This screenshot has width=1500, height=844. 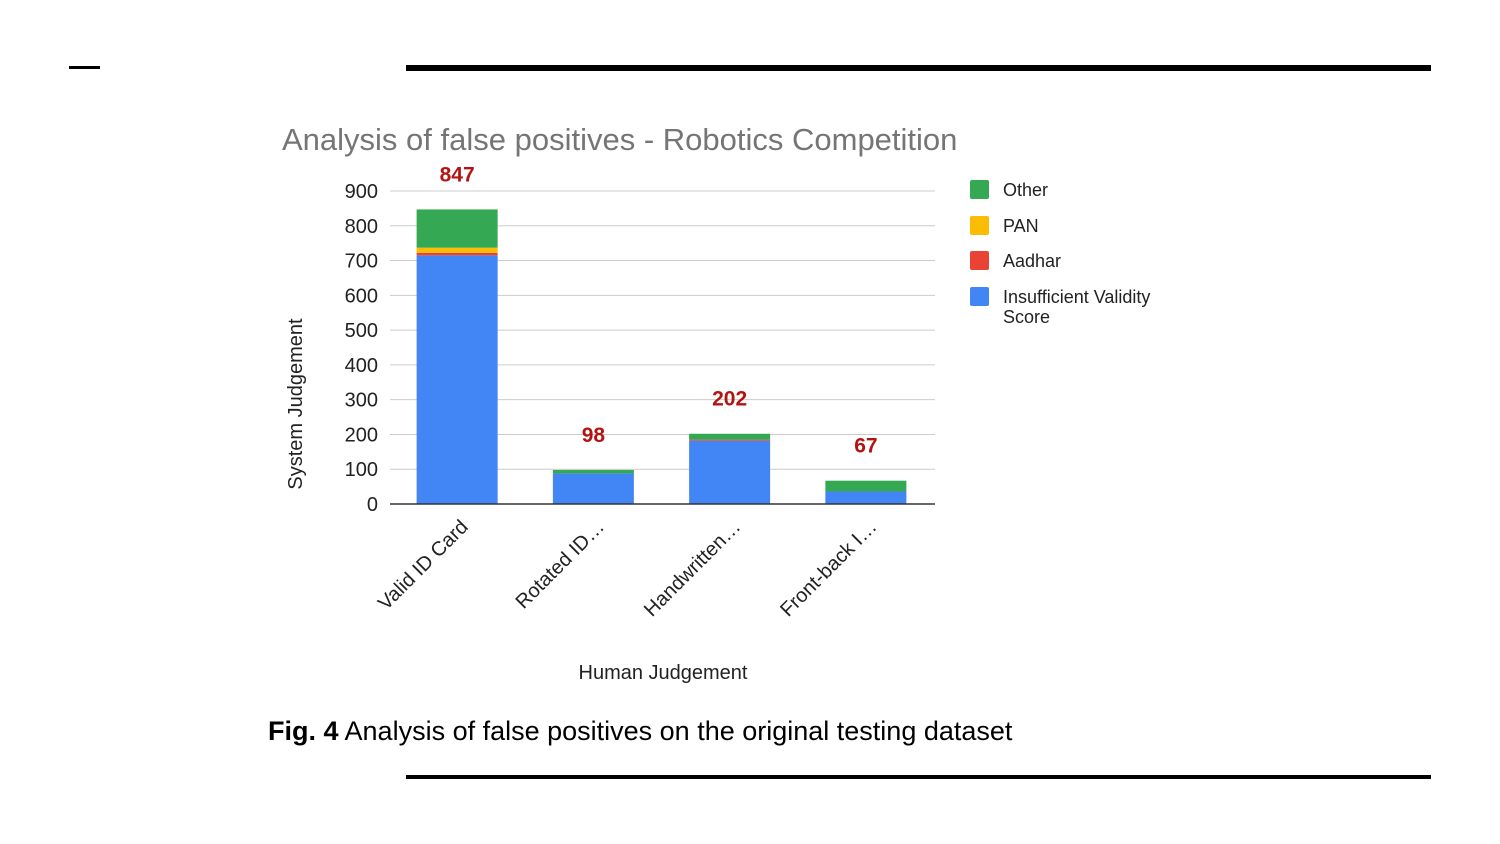 What do you see at coordinates (361, 435) in the screenshot?
I see `y-tick-label: 200` at bounding box center [361, 435].